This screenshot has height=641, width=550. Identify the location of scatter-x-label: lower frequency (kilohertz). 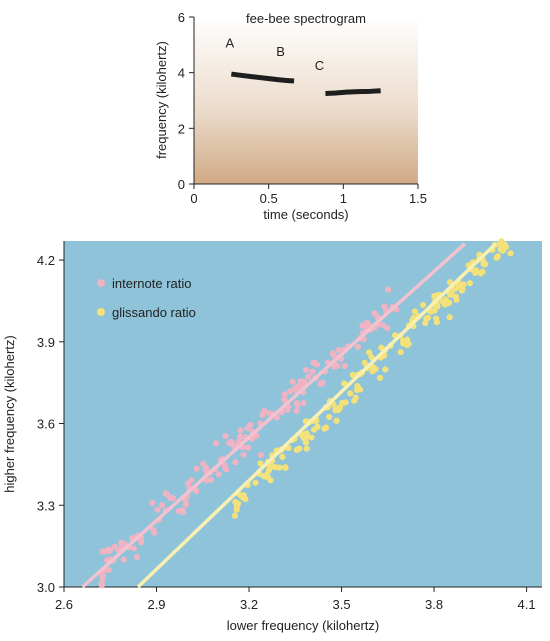
(303, 625).